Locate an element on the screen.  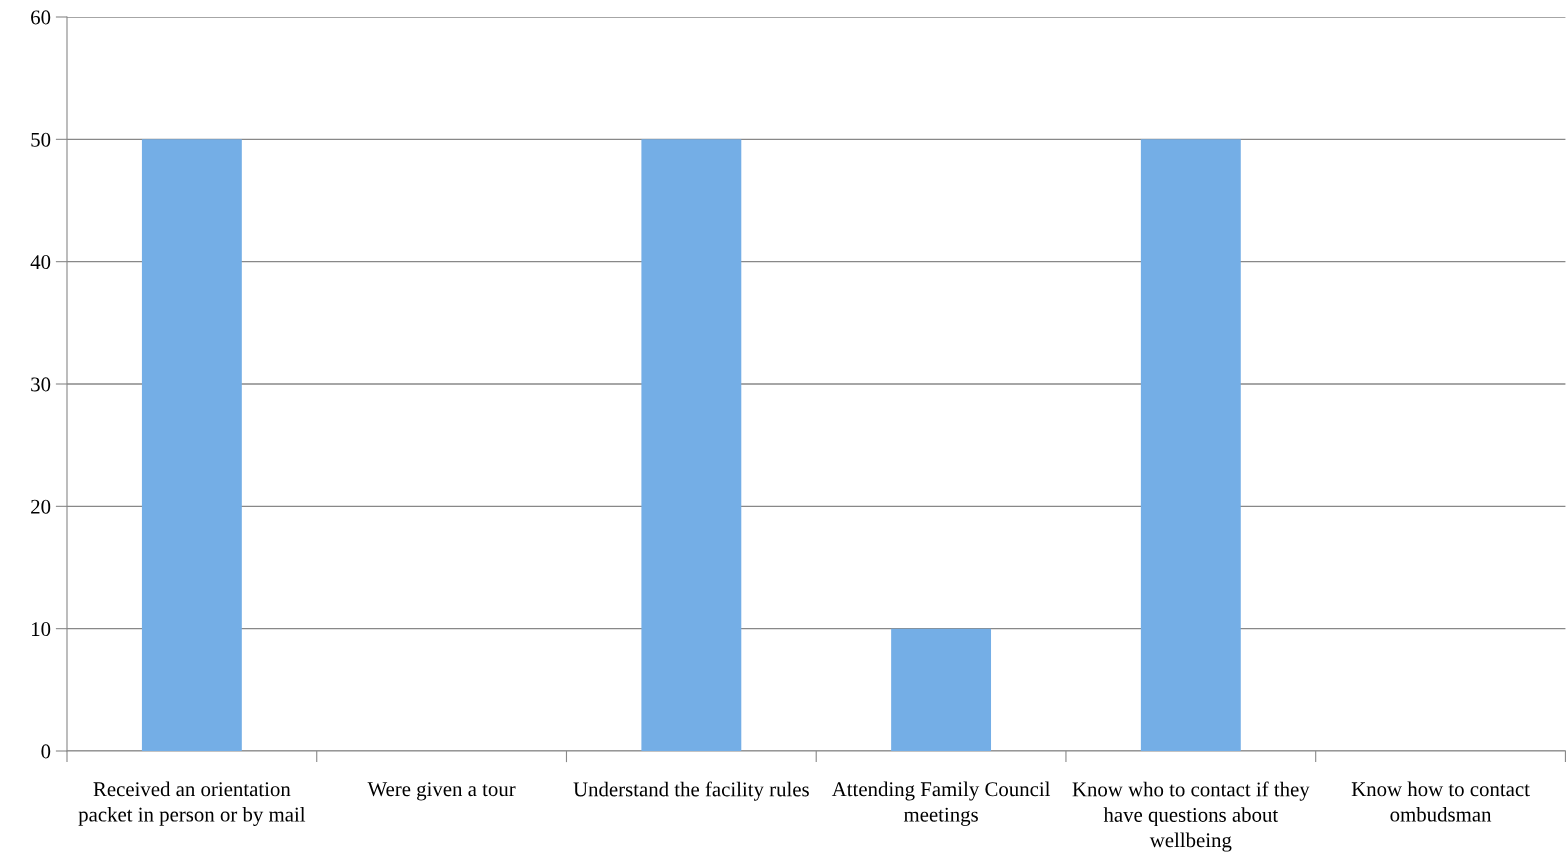
y-tick-label: 40 is located at coordinates (40, 262).